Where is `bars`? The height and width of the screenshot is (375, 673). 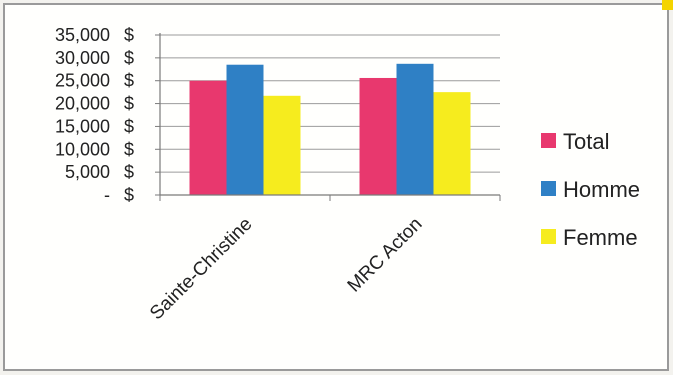 bars is located at coordinates (330, 129).